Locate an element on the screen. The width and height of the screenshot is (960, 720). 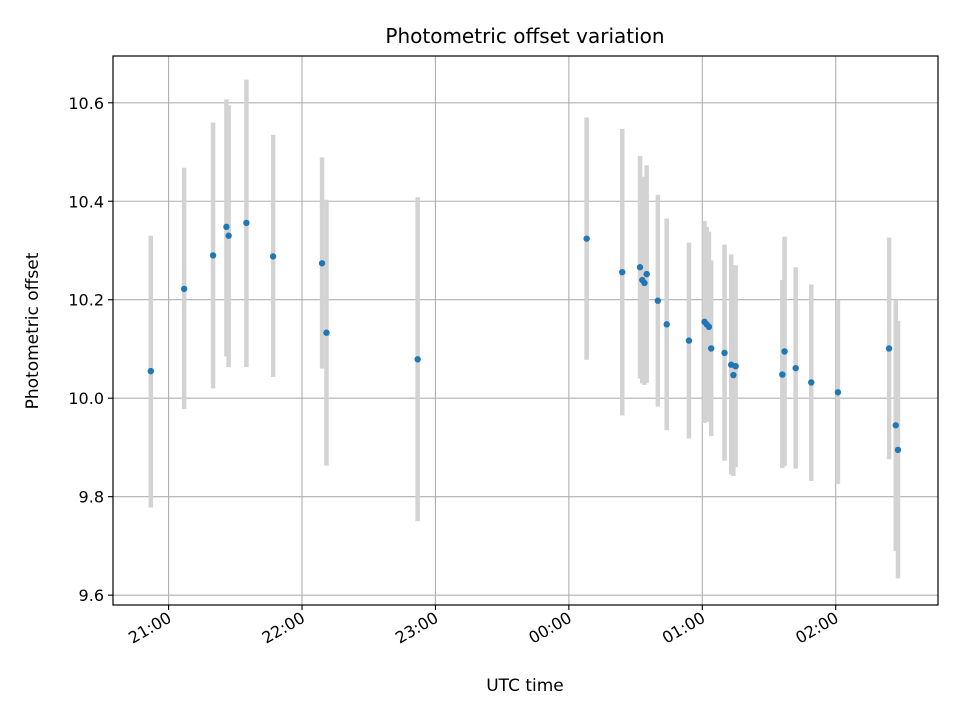
y-tick-label: 9.8 is located at coordinates (91, 497).